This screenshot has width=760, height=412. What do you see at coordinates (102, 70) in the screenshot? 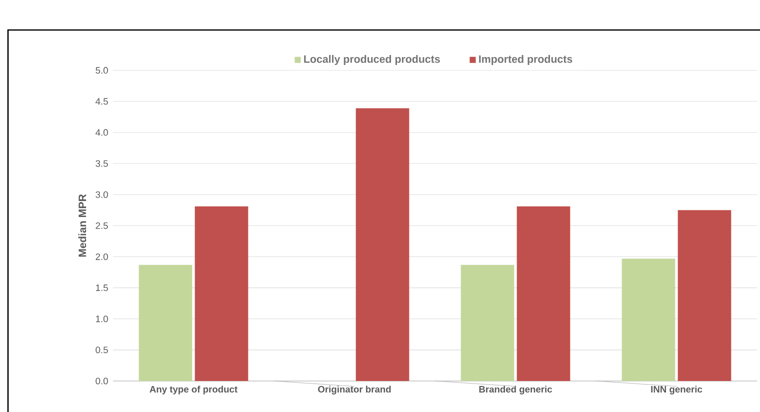
I see `y-tick-label: 5.0` at bounding box center [102, 70].